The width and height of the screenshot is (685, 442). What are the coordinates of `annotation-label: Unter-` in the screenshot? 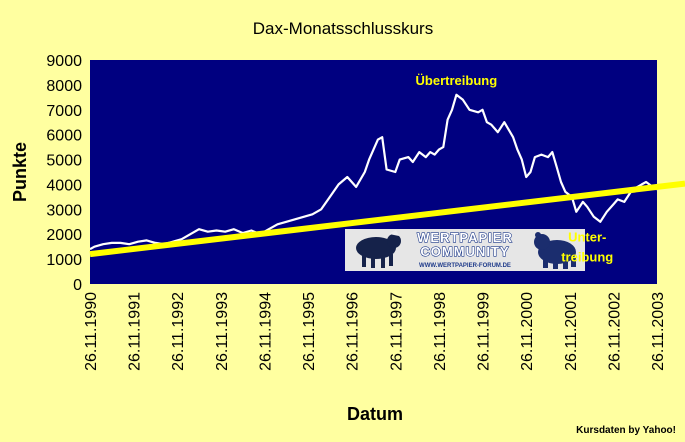 It's located at (587, 237).